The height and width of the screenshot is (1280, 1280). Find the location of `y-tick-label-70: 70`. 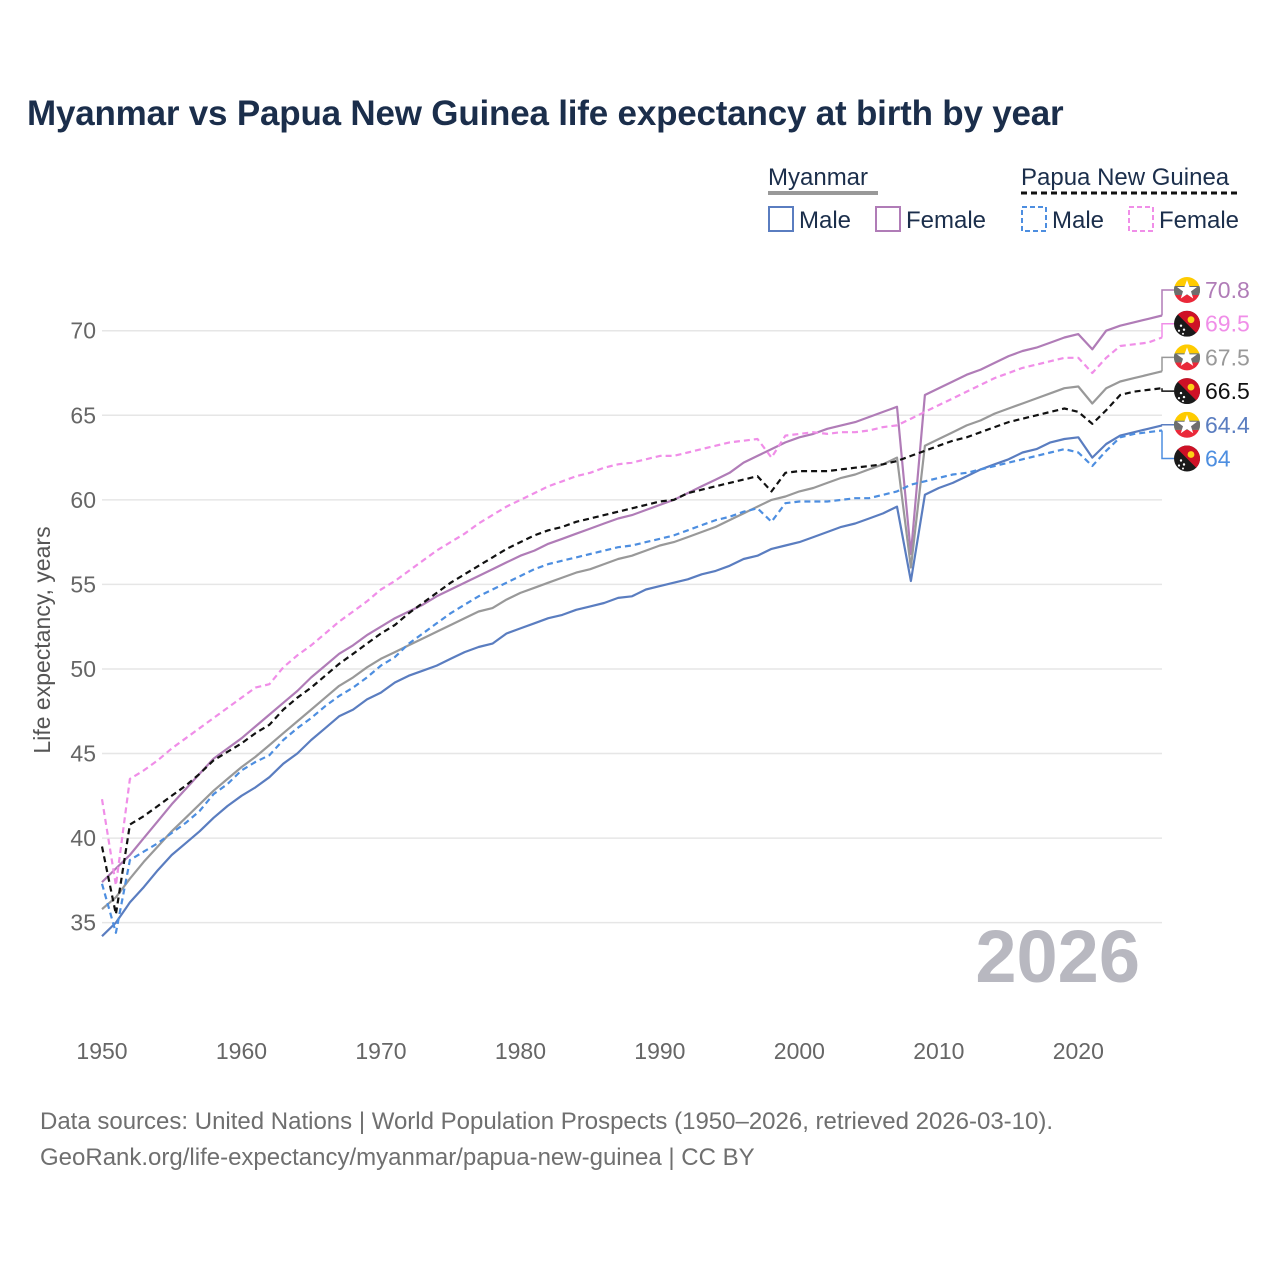

y-tick-label-70: 70 is located at coordinates (83, 331).